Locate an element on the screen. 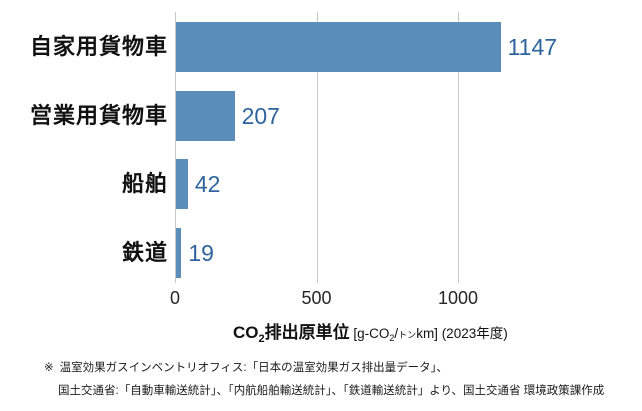 This screenshot has height=411, width=642. axis-title-co: CO is located at coordinates (246, 332).